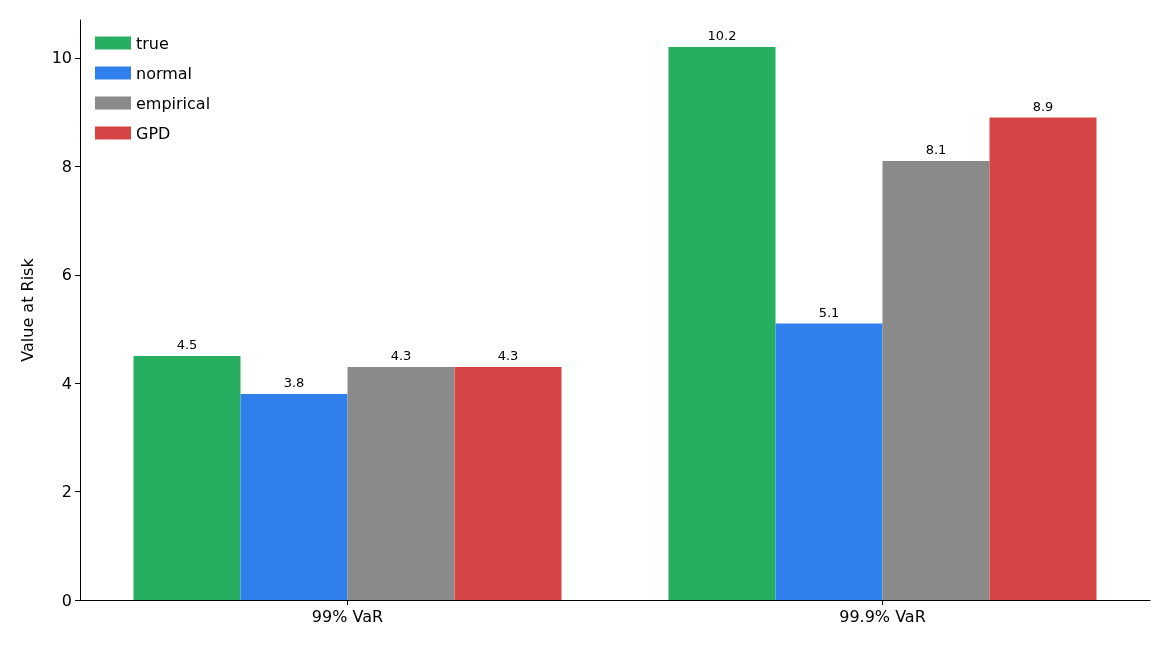  What do you see at coordinates (829, 312) in the screenshot?
I see `data-label: 5.1` at bounding box center [829, 312].